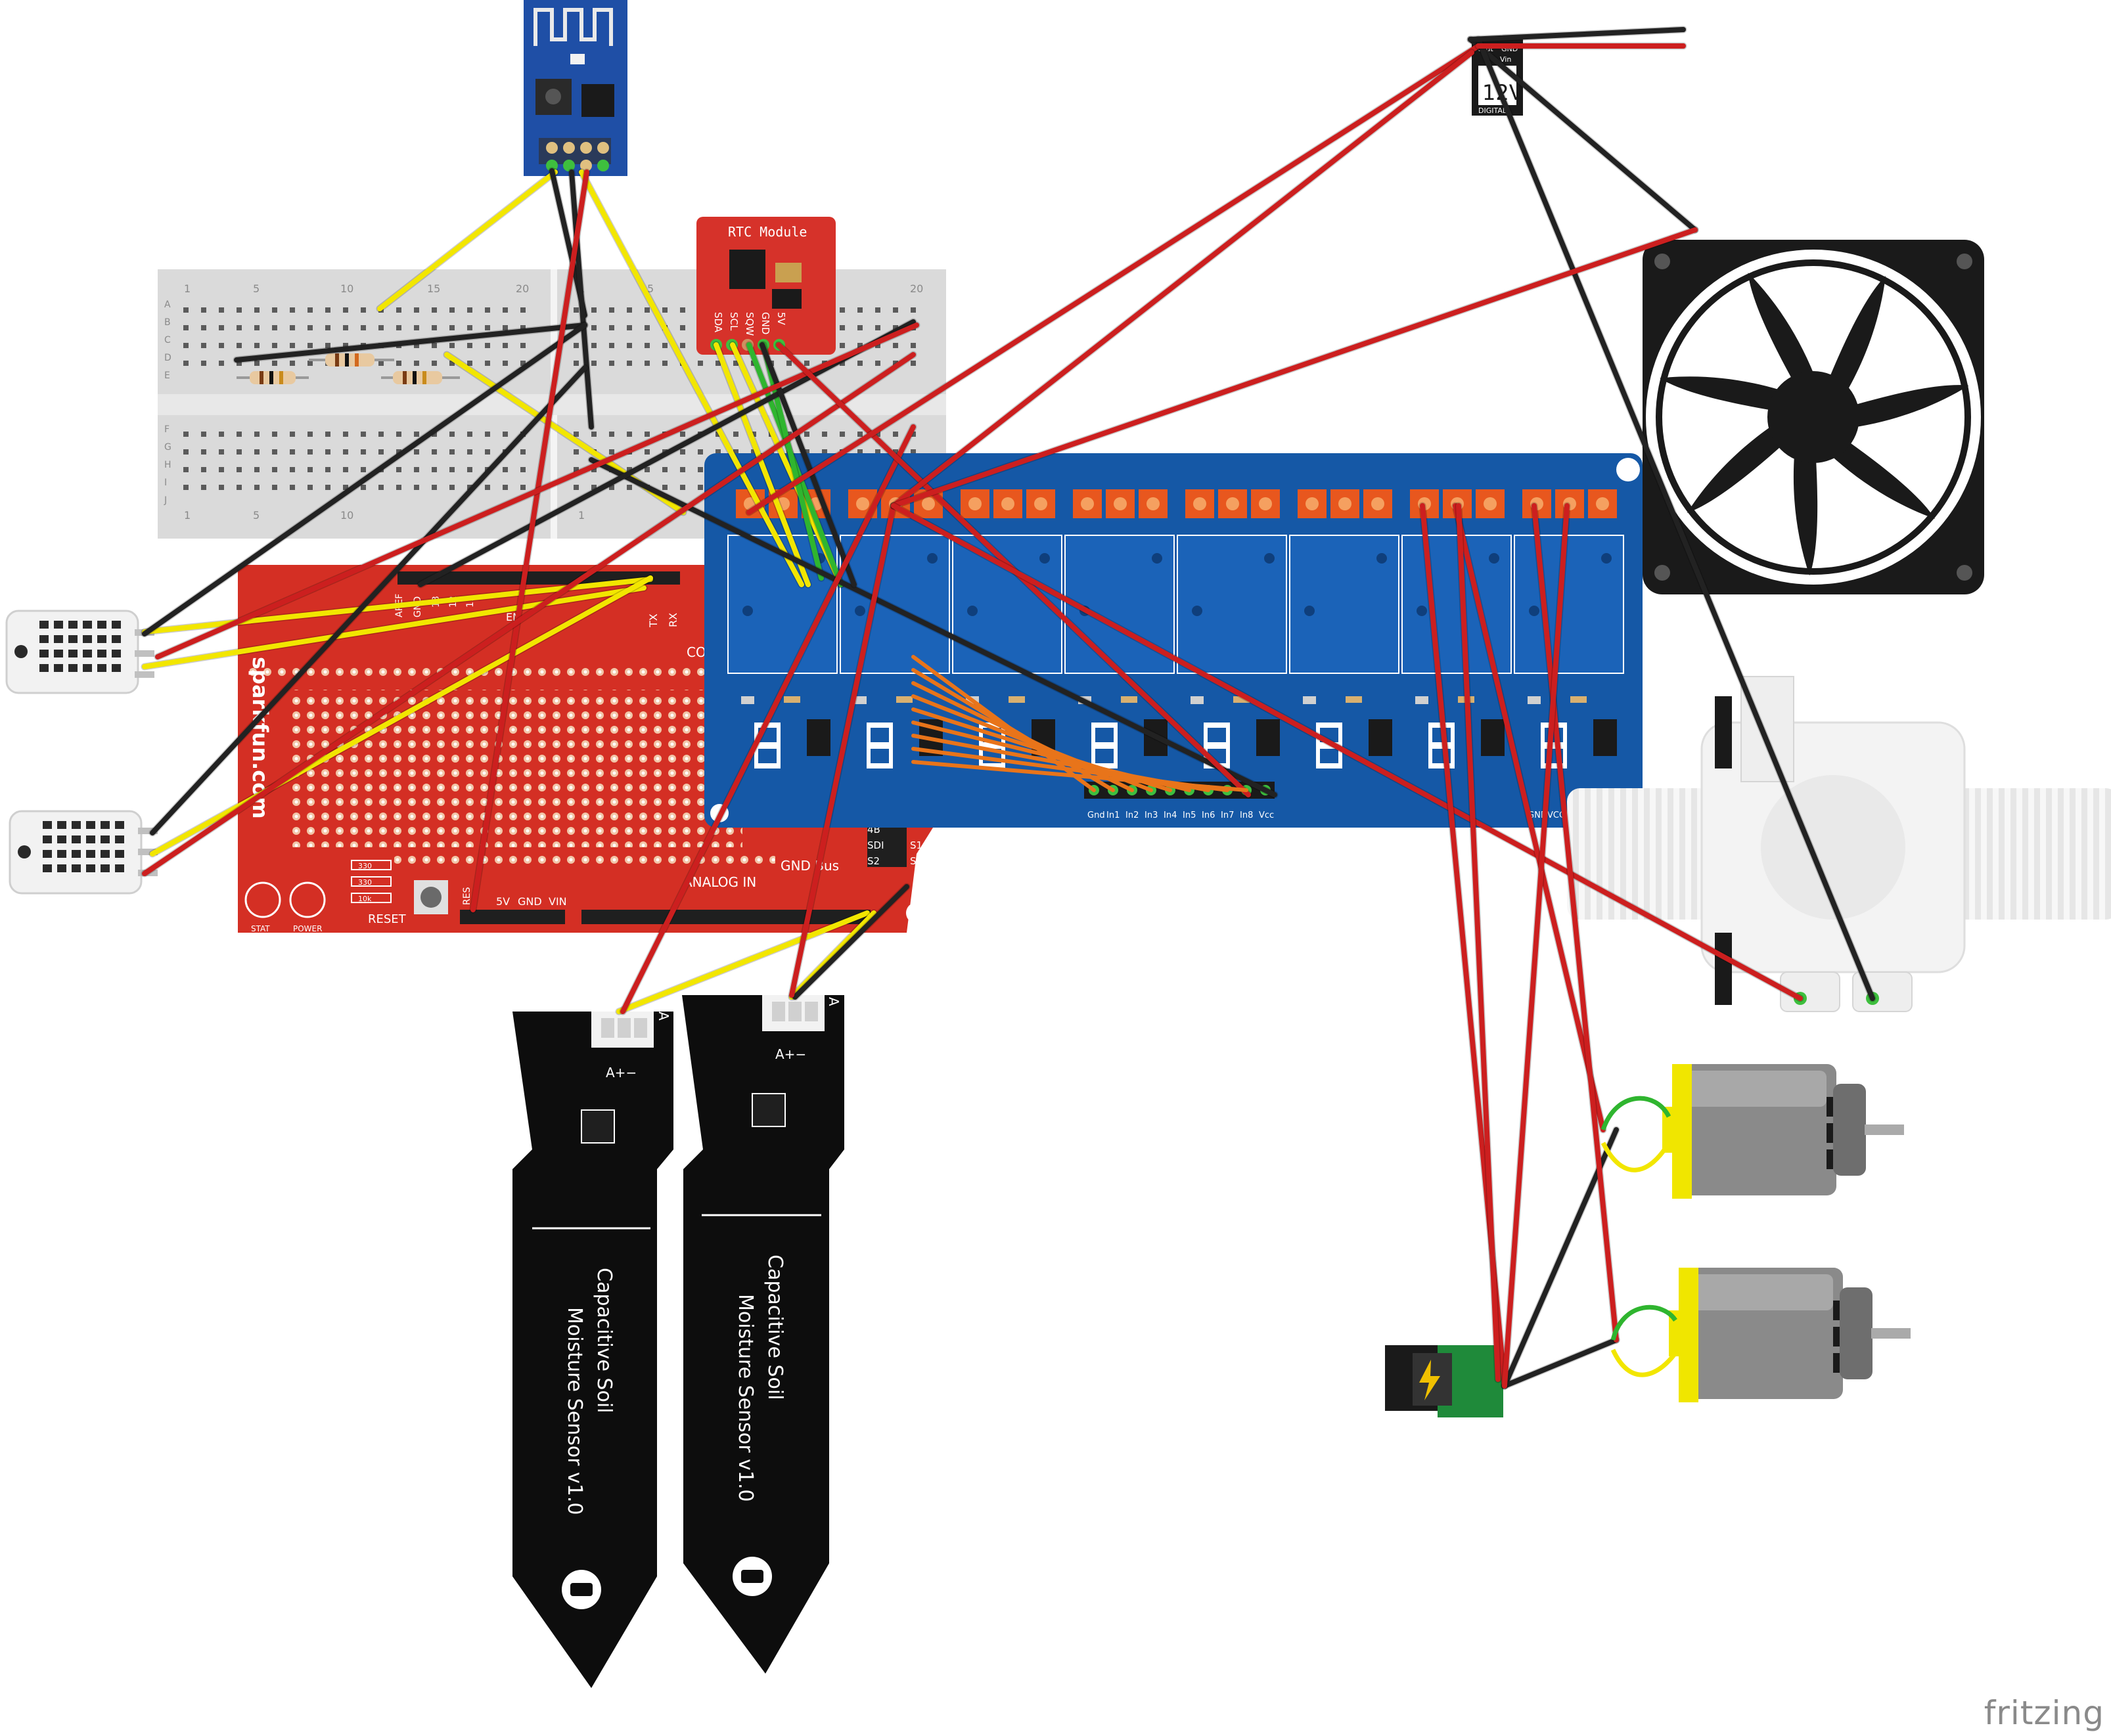  I want to click on arduino-label-co: CO, so click(696, 652).